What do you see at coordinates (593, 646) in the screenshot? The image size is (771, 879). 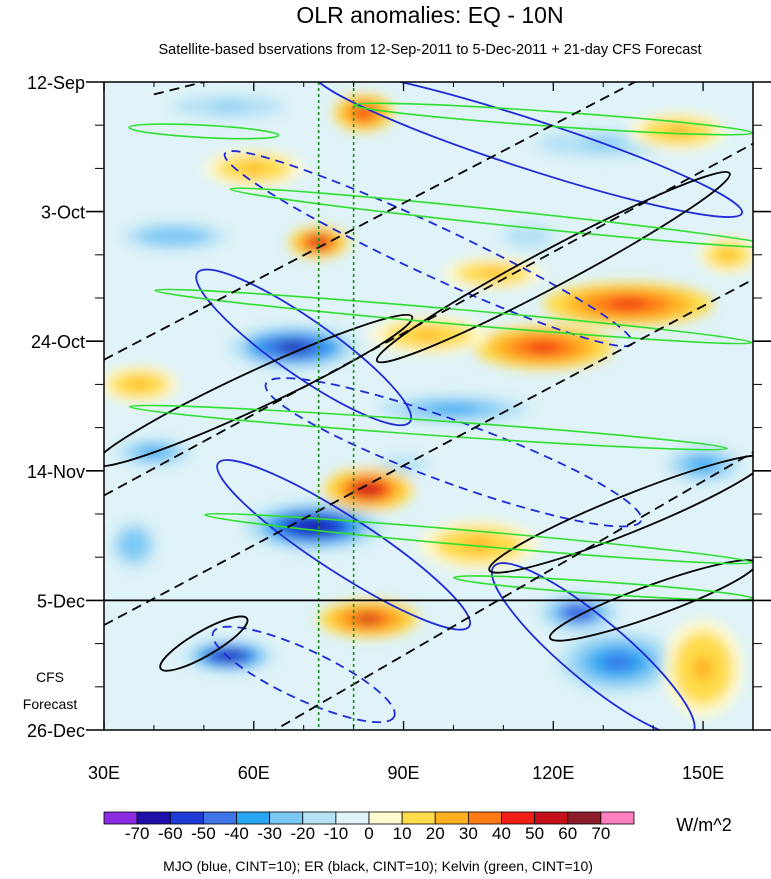 I see `mjo-contour-c` at bounding box center [593, 646].